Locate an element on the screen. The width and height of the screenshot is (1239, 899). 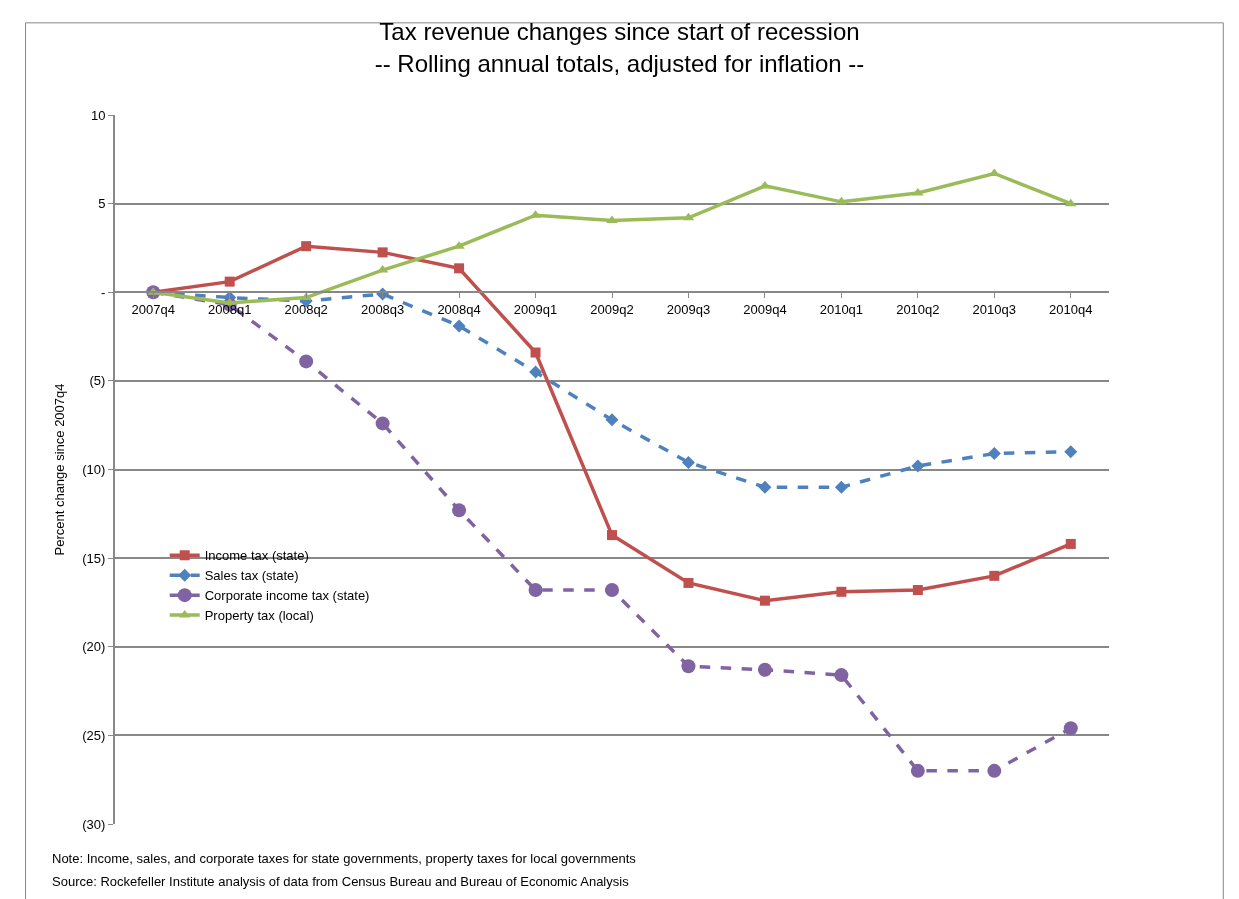
x-tick-label: 2009q1 is located at coordinates (535, 309).